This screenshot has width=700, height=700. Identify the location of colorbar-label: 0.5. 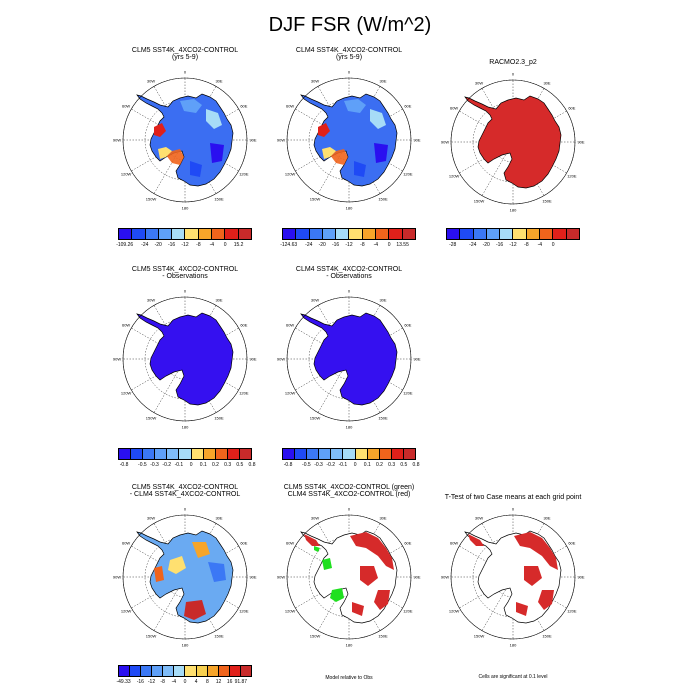
(240, 465).